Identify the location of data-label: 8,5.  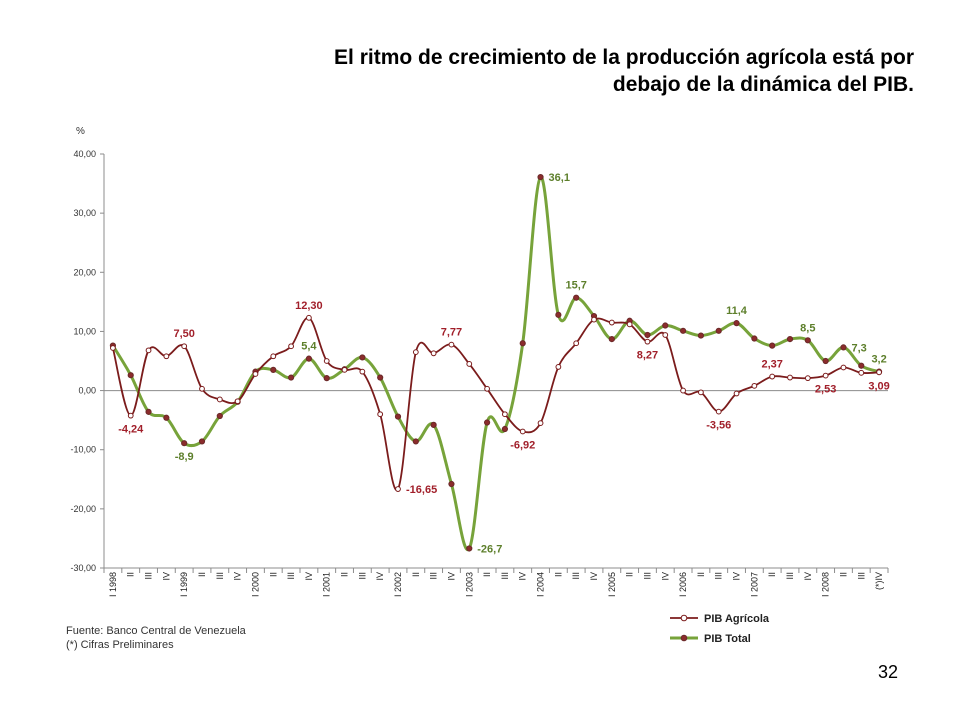
(807, 328).